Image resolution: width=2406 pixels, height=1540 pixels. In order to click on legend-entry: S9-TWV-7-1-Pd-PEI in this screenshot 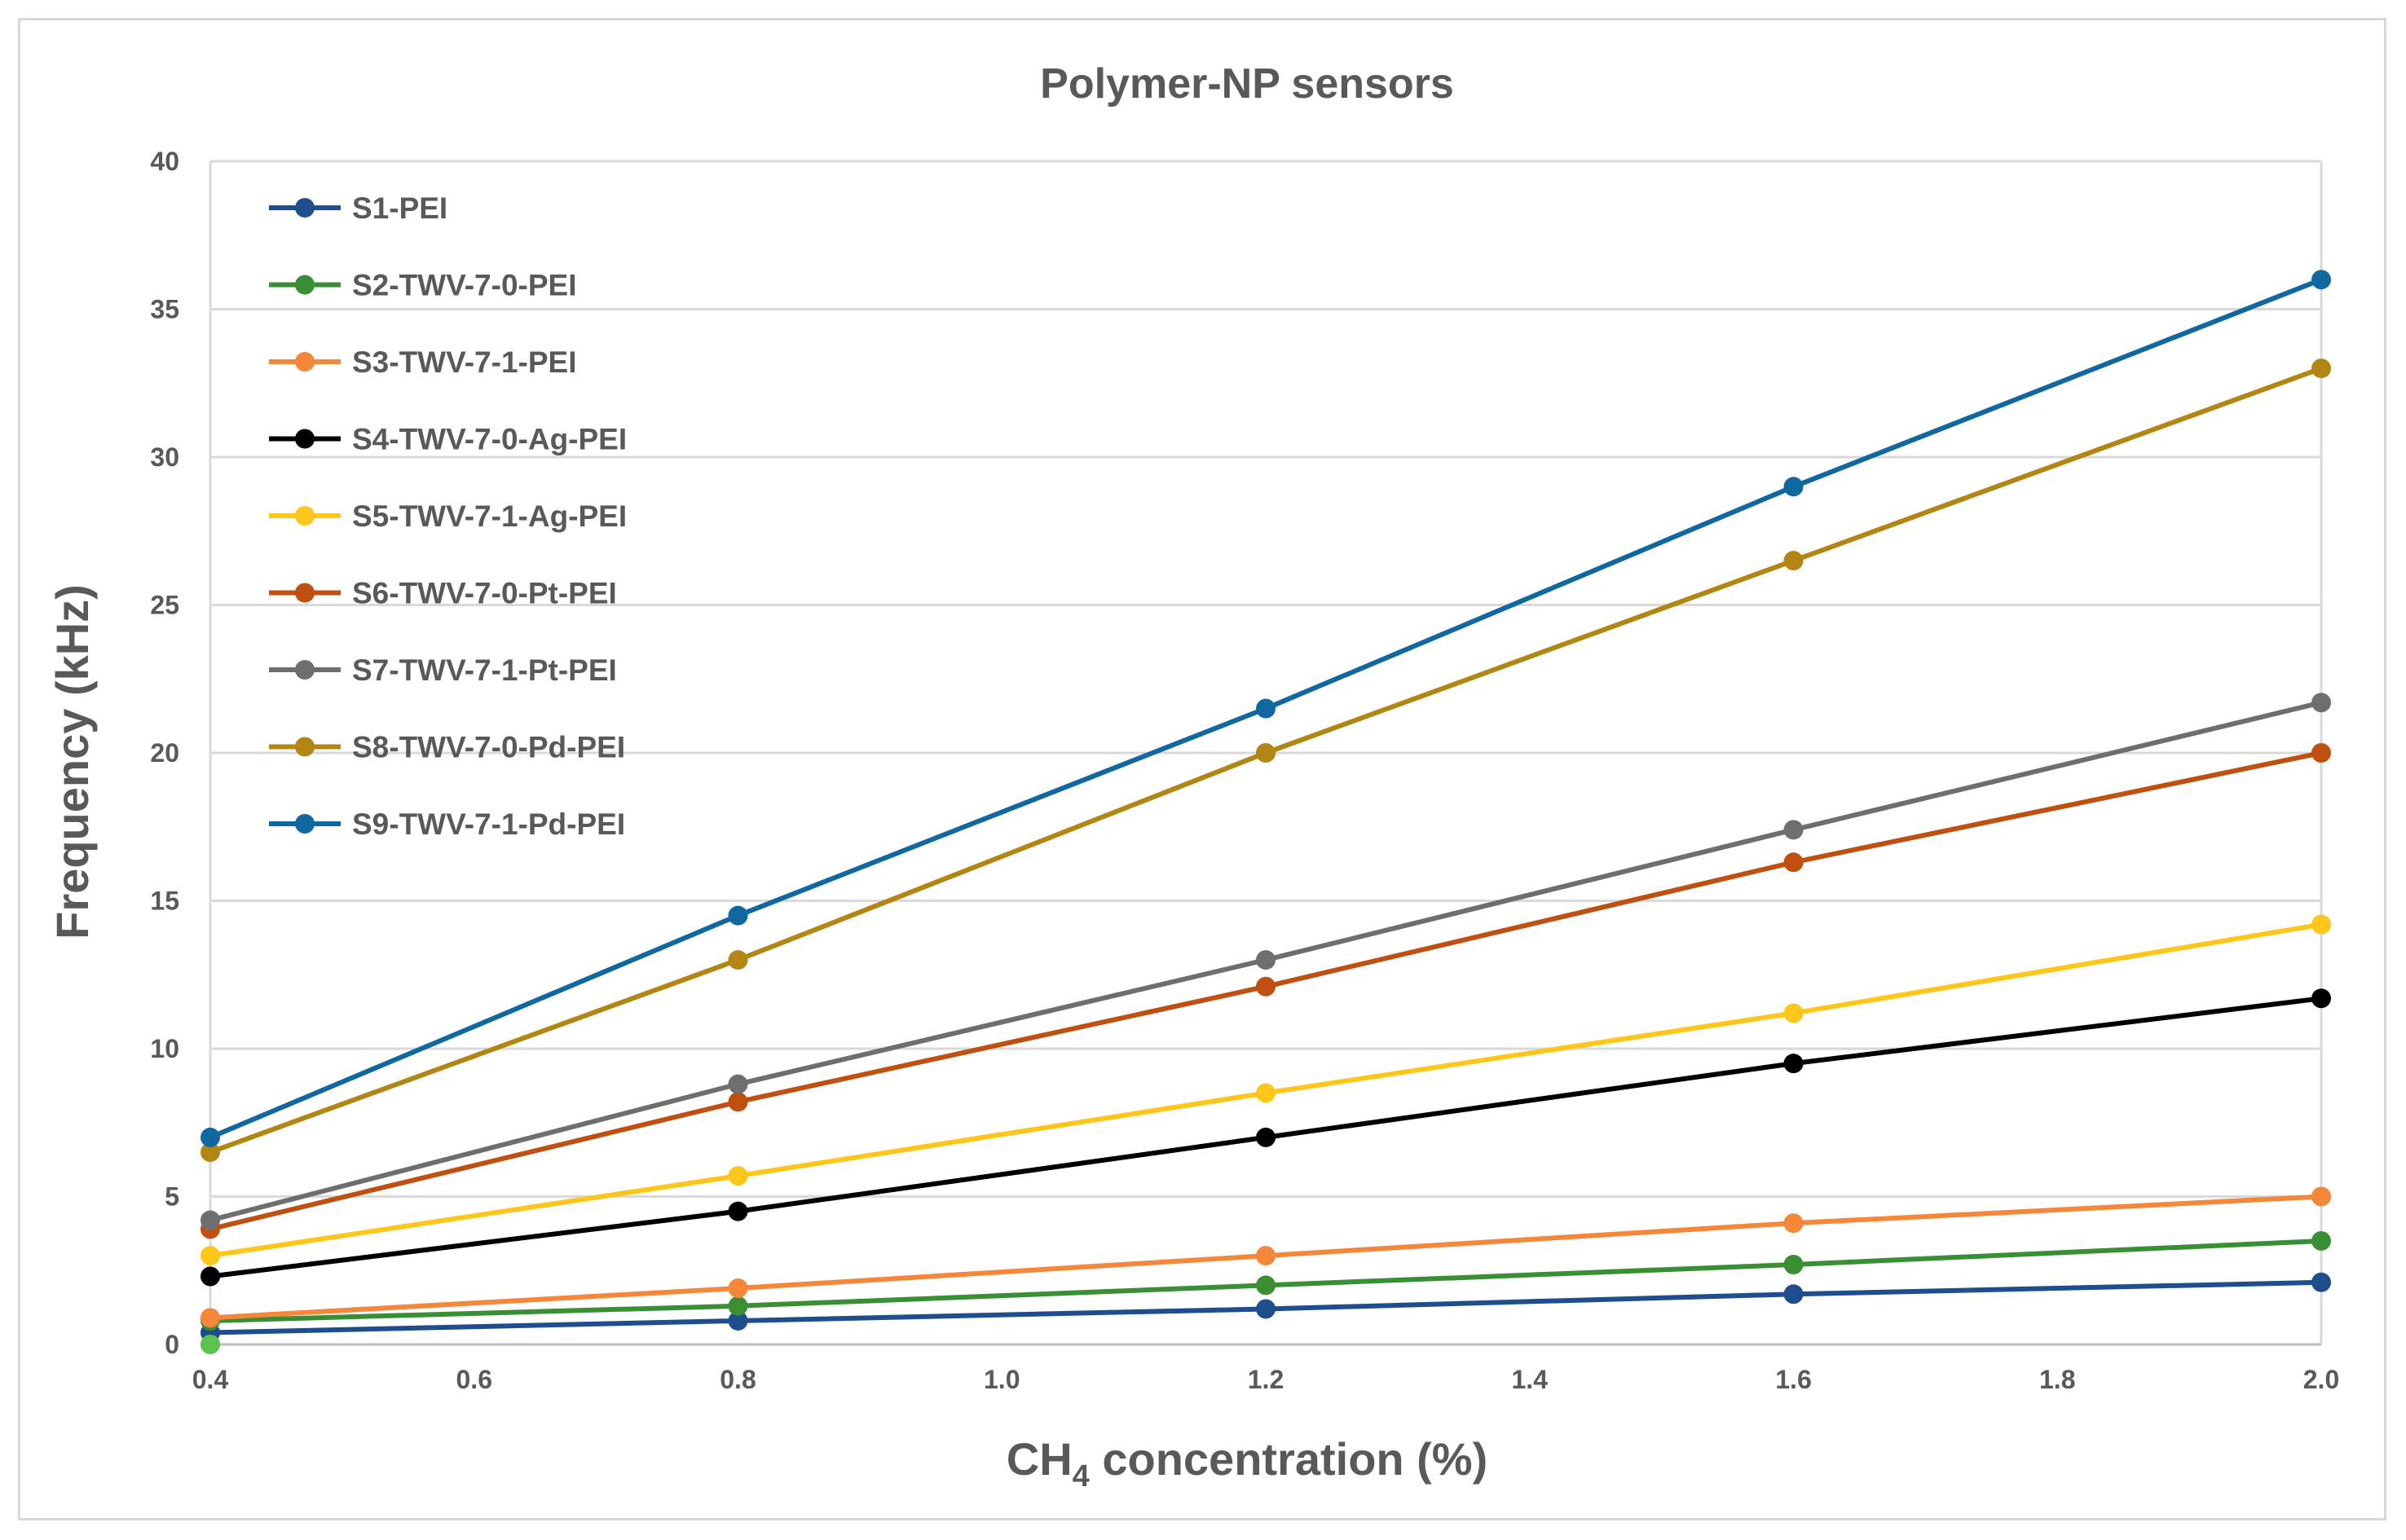, I will do `click(488, 824)`.